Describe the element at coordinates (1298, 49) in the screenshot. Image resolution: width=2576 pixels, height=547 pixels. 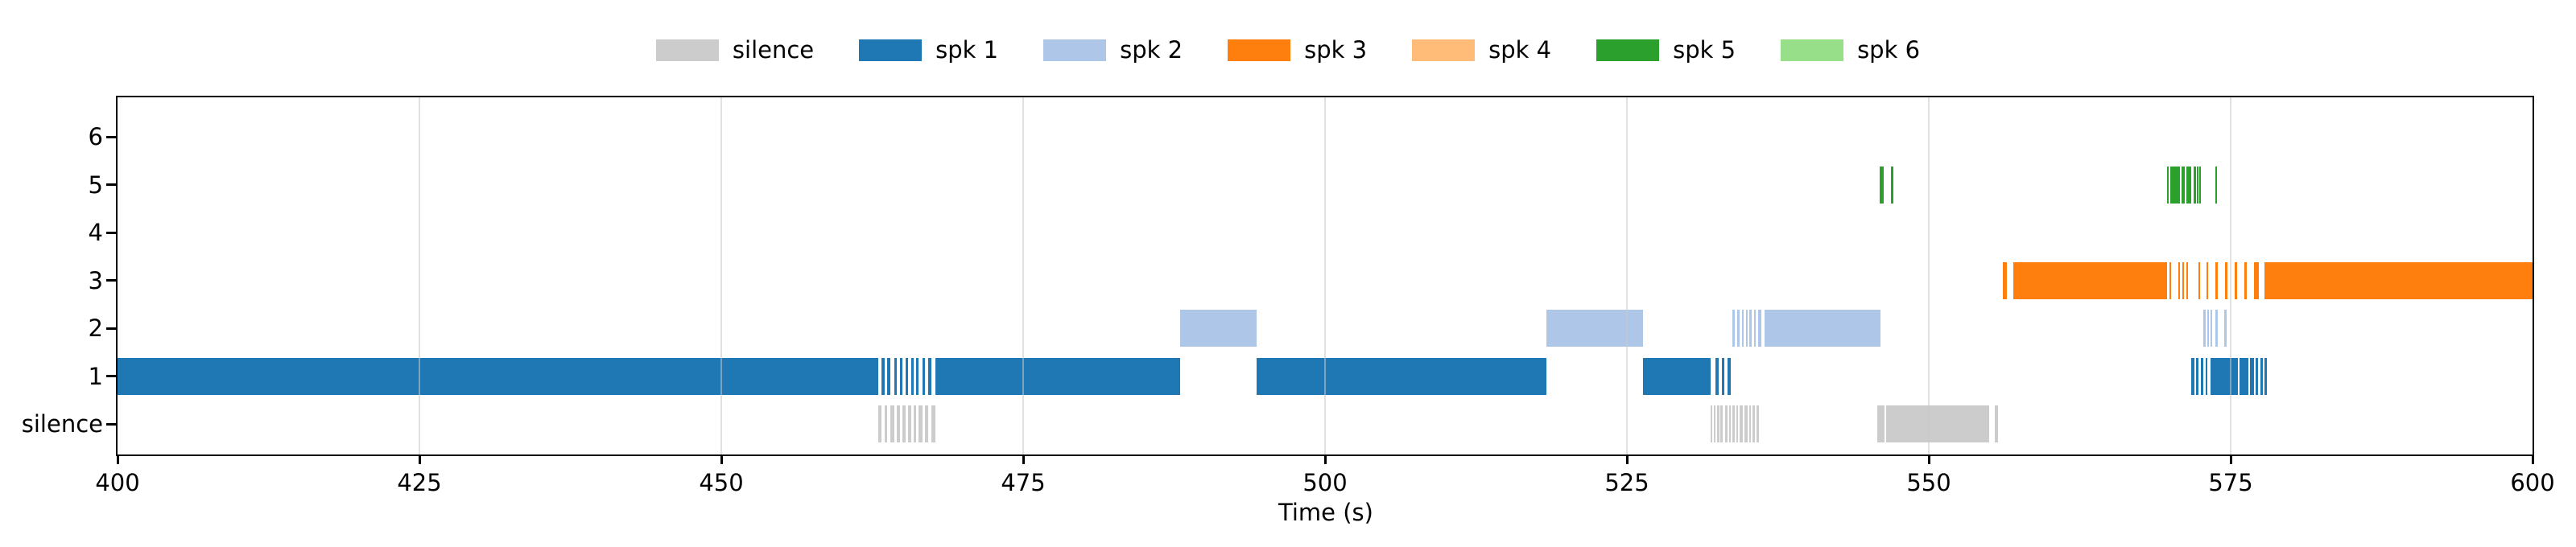
I see `legend-entry-spk-3: spk 3` at that location.